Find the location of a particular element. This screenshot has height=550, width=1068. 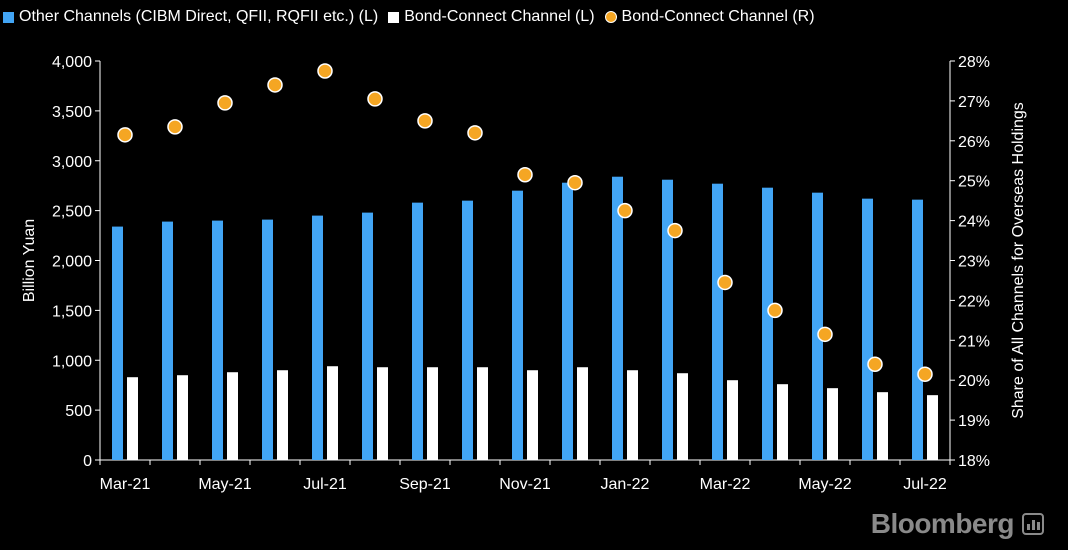

legend-swatch-orange-dot is located at coordinates (610, 17).